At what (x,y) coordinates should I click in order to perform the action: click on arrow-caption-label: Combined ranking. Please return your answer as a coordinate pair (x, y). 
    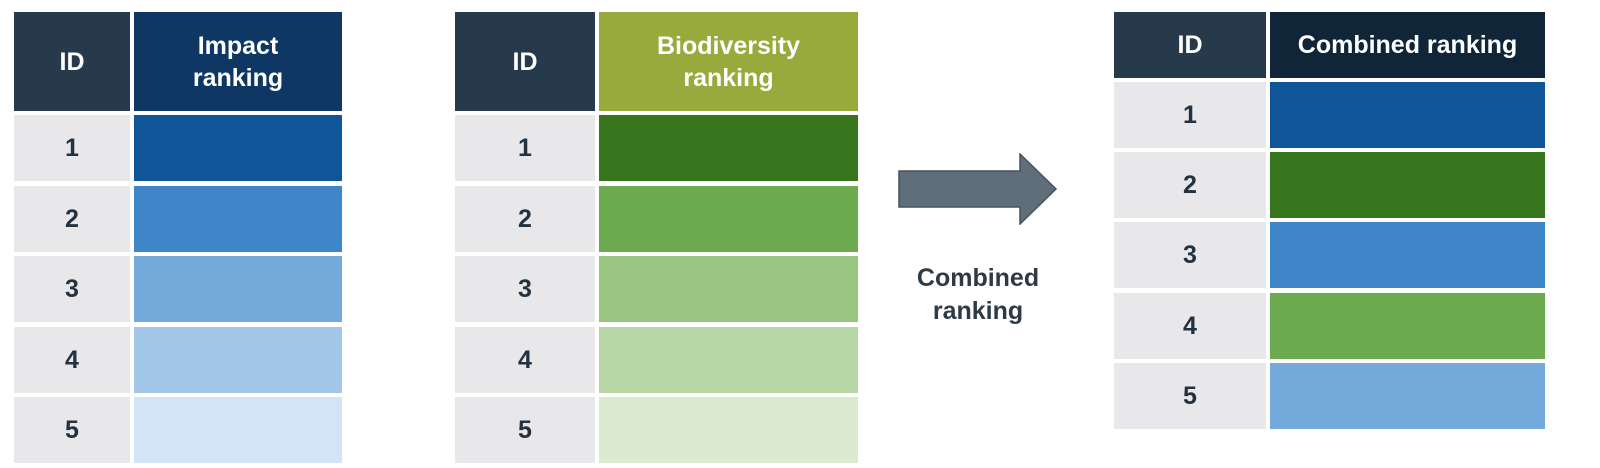
    Looking at the image, I should click on (978, 294).